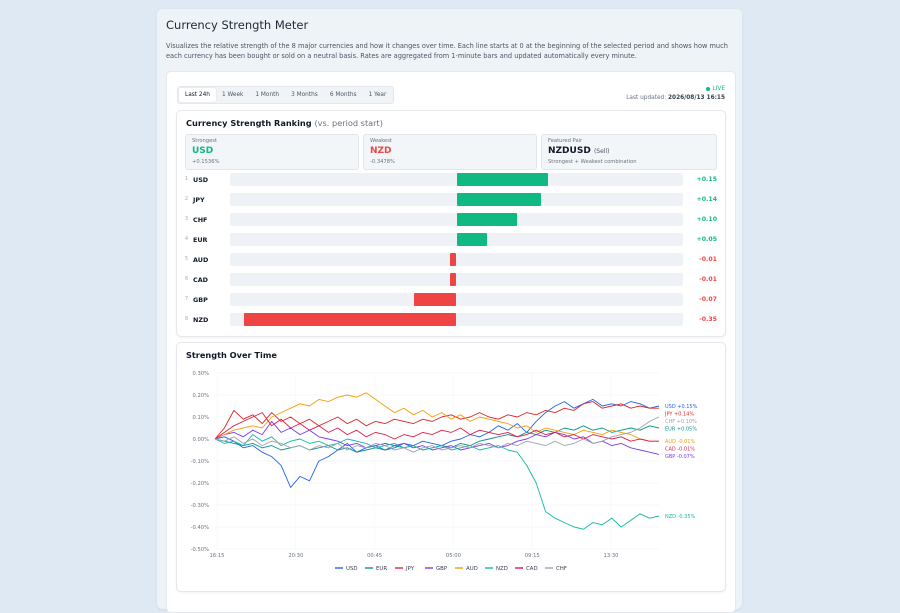 This screenshot has height=613, width=900. I want to click on tab-3-months: 3 Months, so click(304, 95).